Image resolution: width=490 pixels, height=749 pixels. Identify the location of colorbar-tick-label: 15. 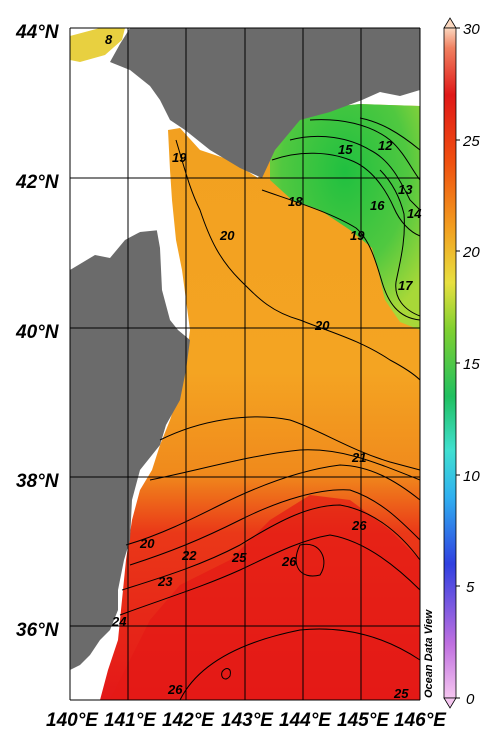
(471, 364).